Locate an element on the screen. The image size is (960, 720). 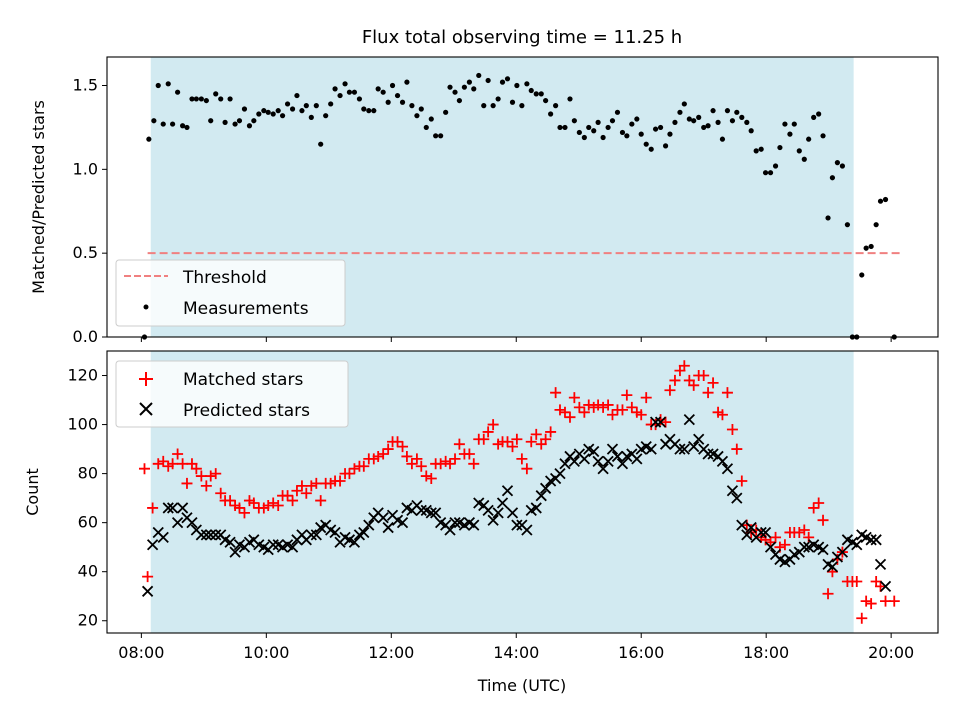
top-y-tick-label: 1.5 is located at coordinates (85, 85).